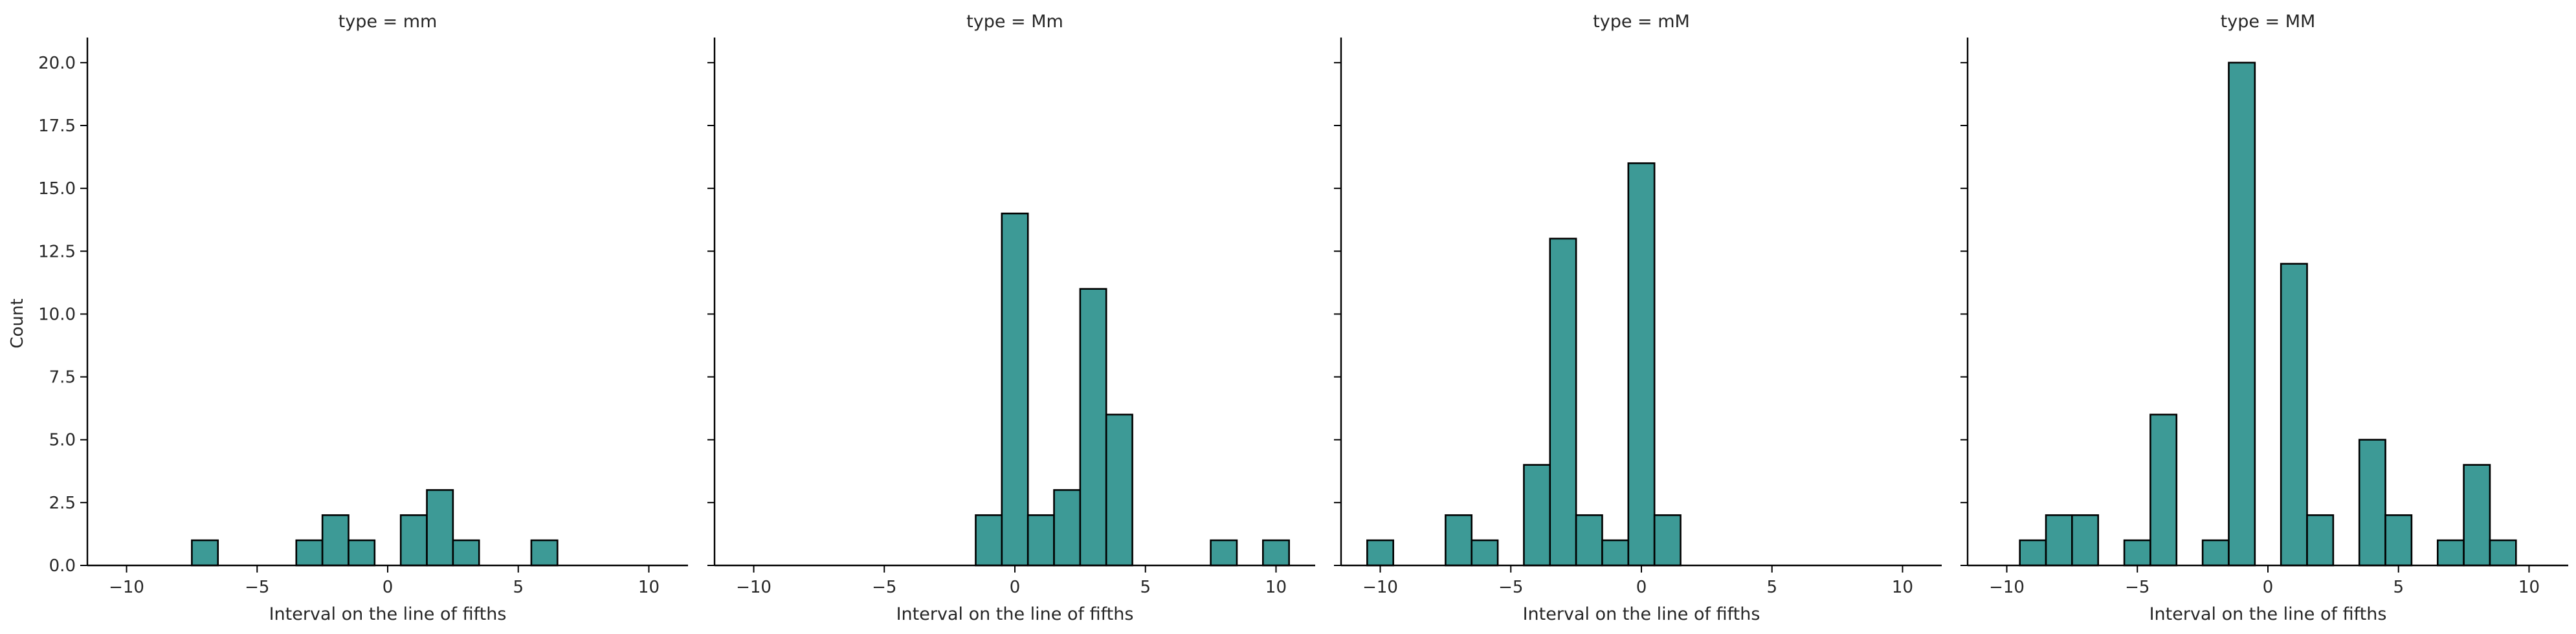 The width and height of the screenshot is (2576, 634). I want to click on panel-title: type = mm, so click(388, 22).